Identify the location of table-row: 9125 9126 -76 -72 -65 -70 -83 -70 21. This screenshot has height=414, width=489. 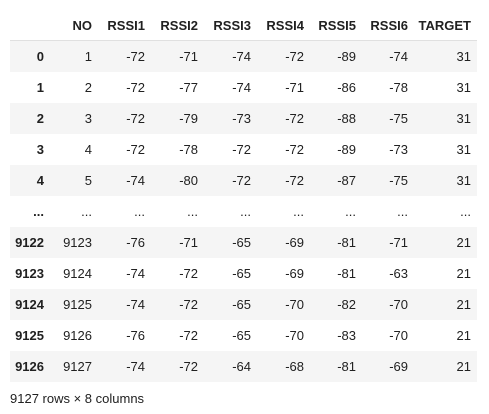
(243, 335).